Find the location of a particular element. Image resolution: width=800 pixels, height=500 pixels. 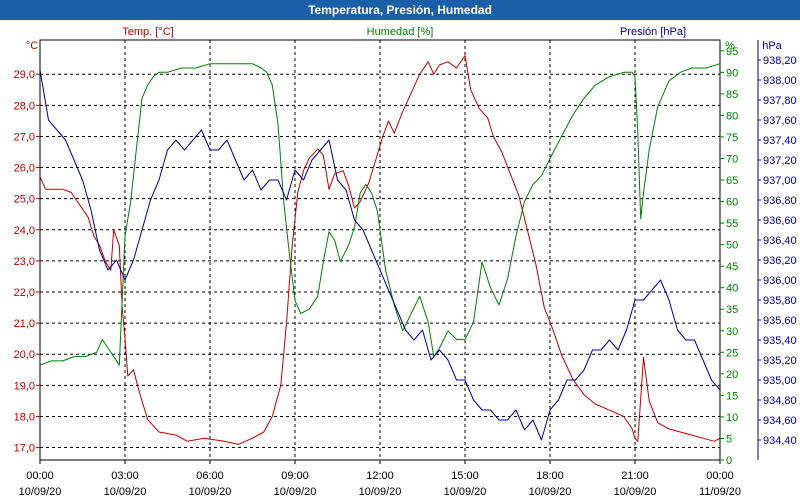

humidity-tick-label: 50 is located at coordinates (732, 246).